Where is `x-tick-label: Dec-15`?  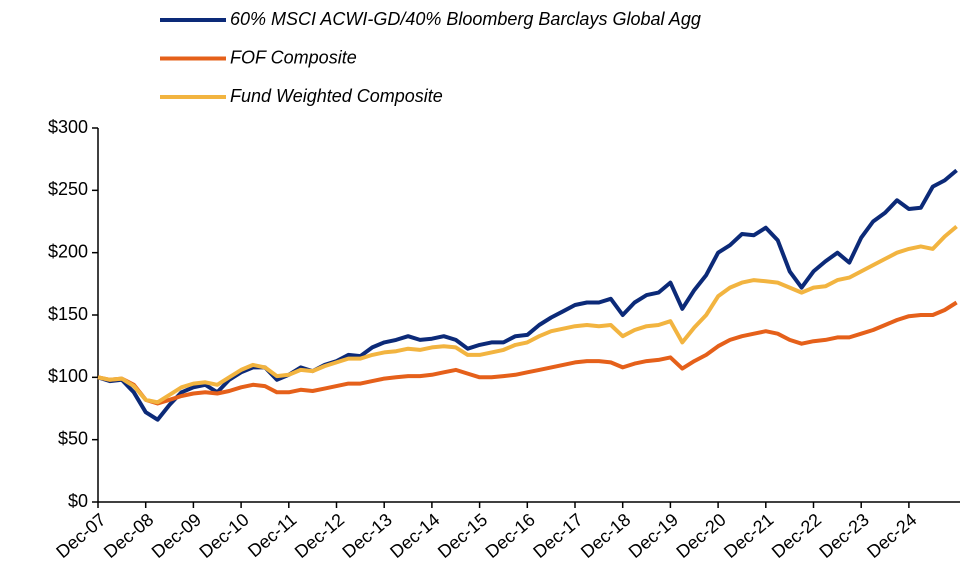
x-tick-label: Dec-15 is located at coordinates (462, 535).